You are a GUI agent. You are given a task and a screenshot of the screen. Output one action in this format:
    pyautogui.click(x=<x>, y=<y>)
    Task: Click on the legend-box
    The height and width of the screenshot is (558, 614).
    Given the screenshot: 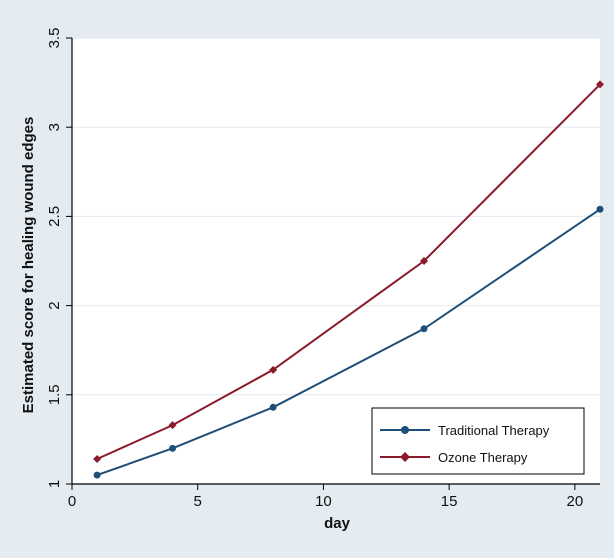 What is the action you would take?
    pyautogui.click(x=478, y=441)
    